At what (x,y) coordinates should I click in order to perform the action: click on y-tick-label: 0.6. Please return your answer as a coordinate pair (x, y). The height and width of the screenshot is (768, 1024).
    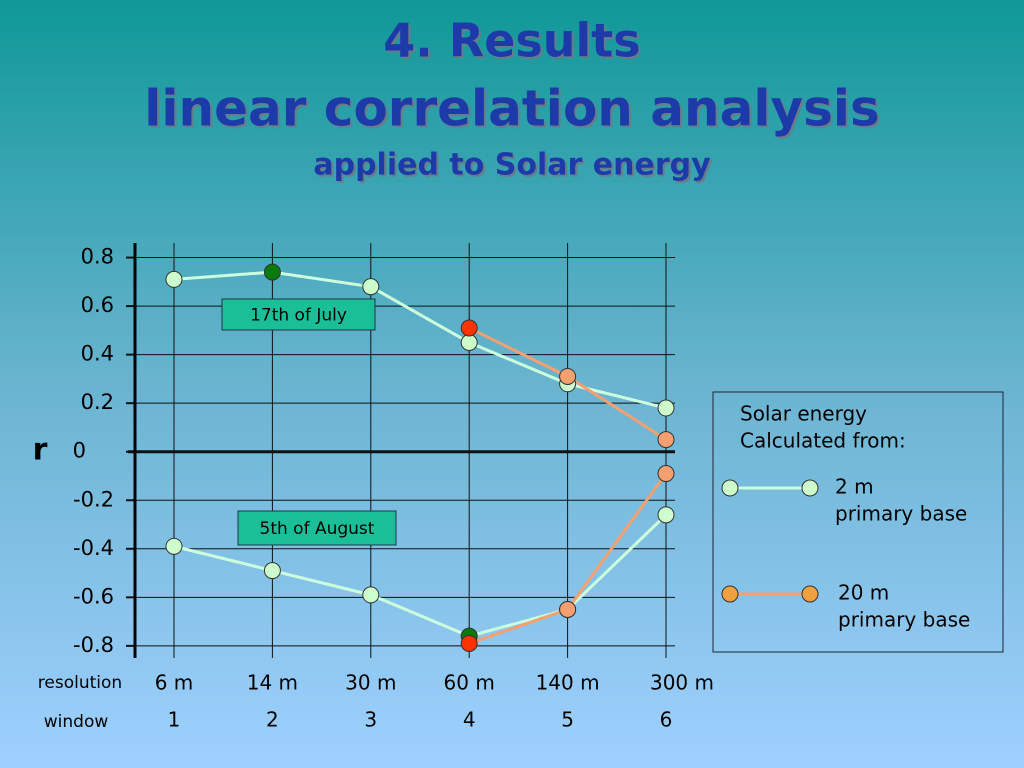
    Looking at the image, I should click on (97, 305).